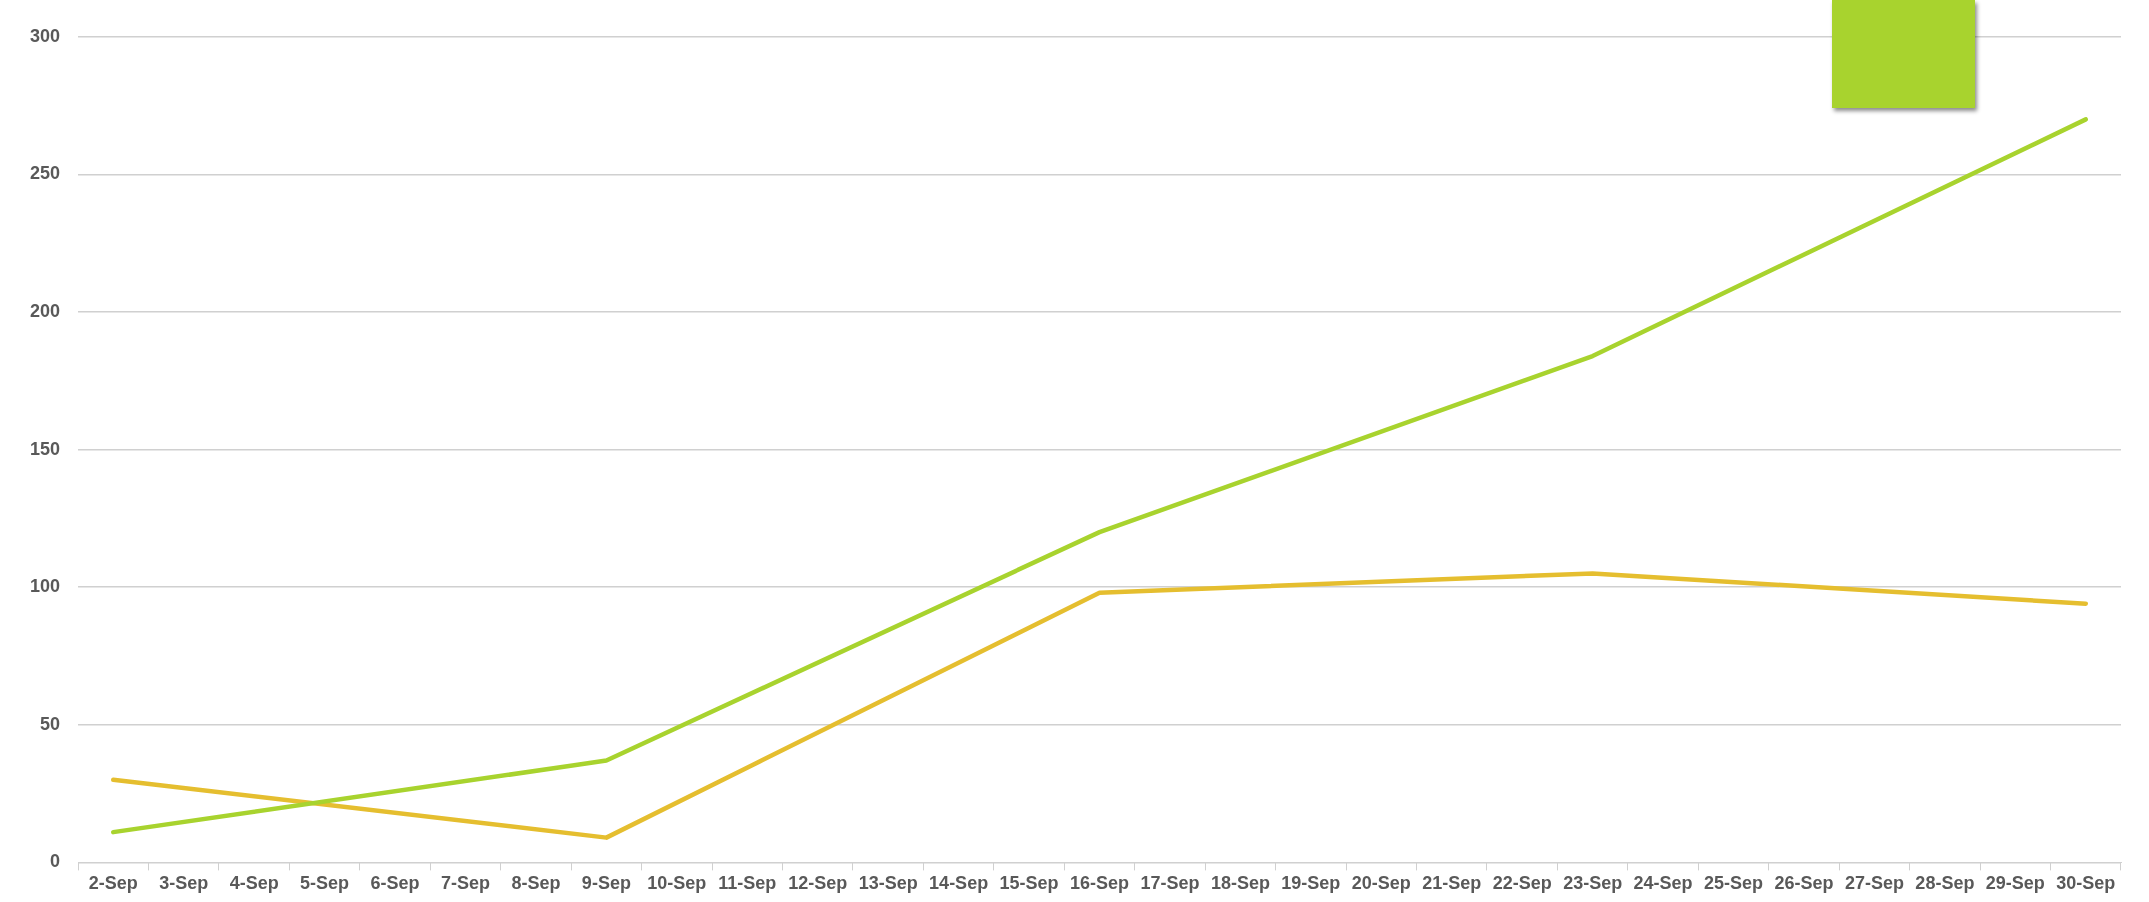 The image size is (2149, 902). Describe the element at coordinates (677, 883) in the screenshot. I see `x-tick-label: 10-Sep` at that location.